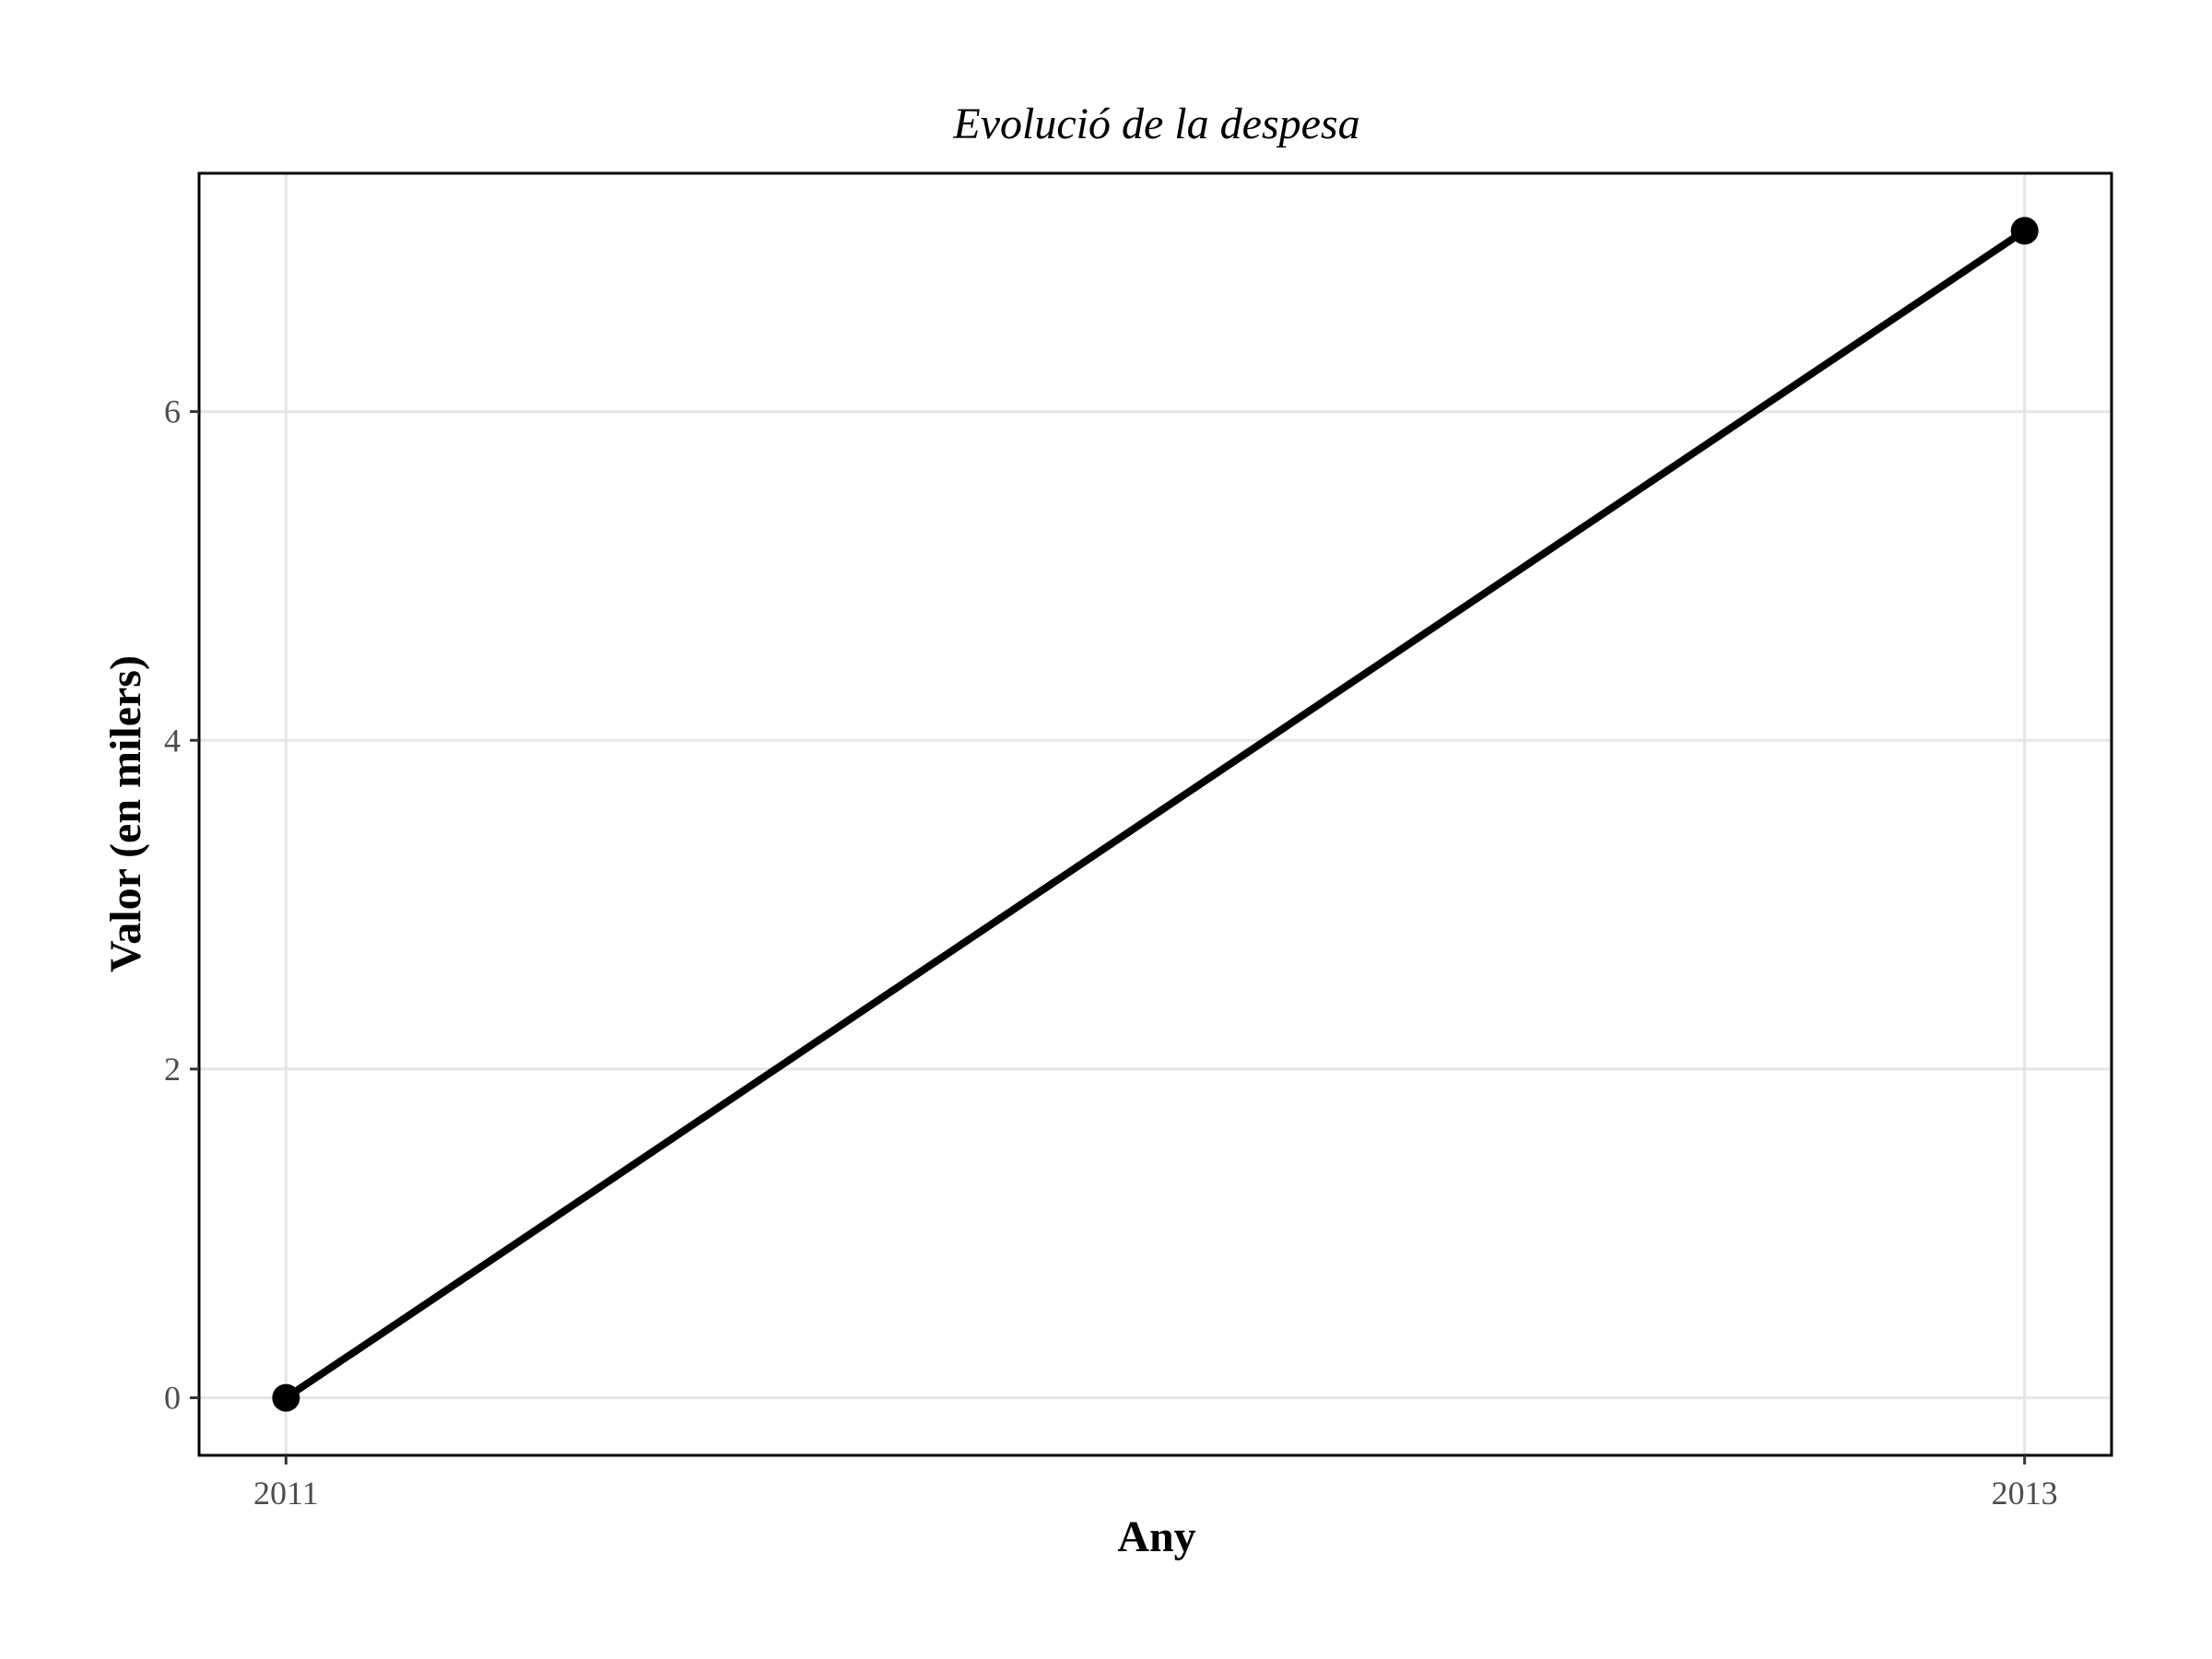 This screenshot has width=2212, height=1659. Describe the element at coordinates (286, 1493) in the screenshot. I see `x-tick-label: 2011` at that location.